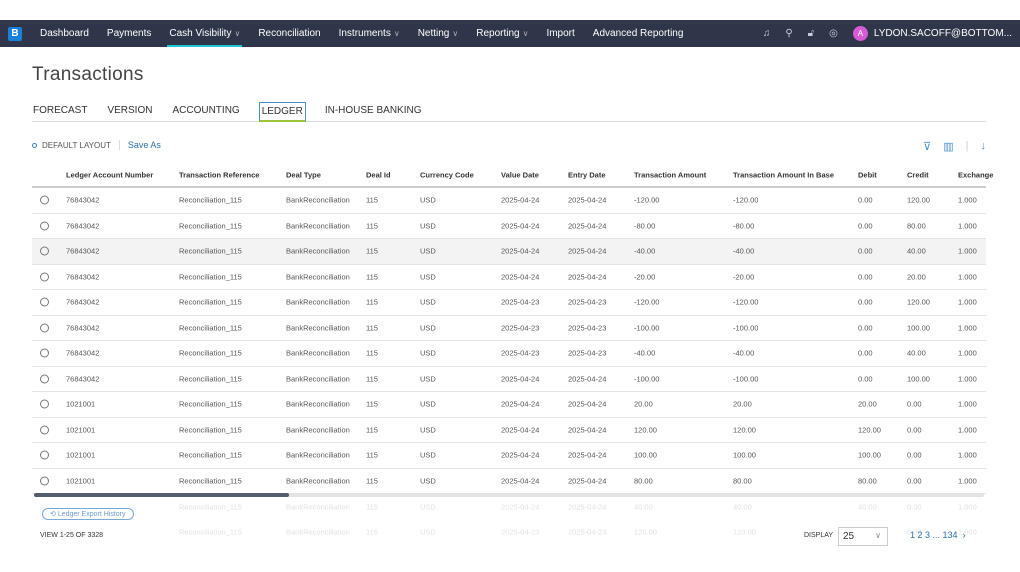  What do you see at coordinates (645, 430) in the screenshot?
I see `table-cell: 120.00` at bounding box center [645, 430].